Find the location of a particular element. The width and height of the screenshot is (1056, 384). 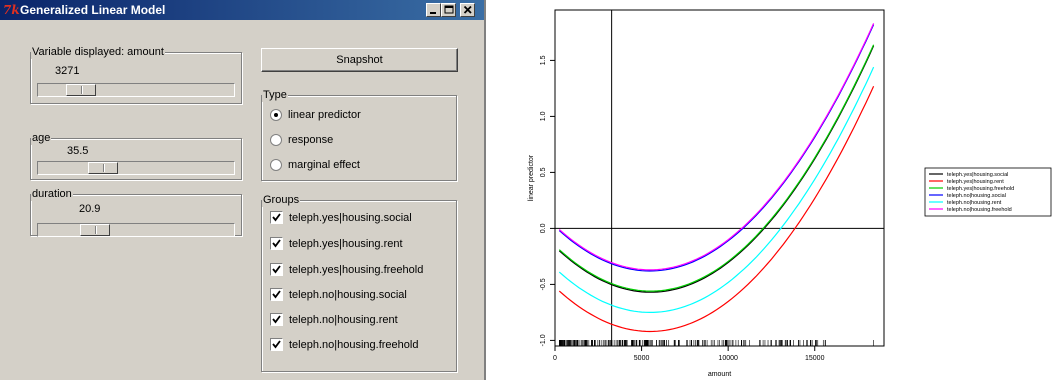

title-bar: 7k Generalized Linear Model is located at coordinates (242, 10).